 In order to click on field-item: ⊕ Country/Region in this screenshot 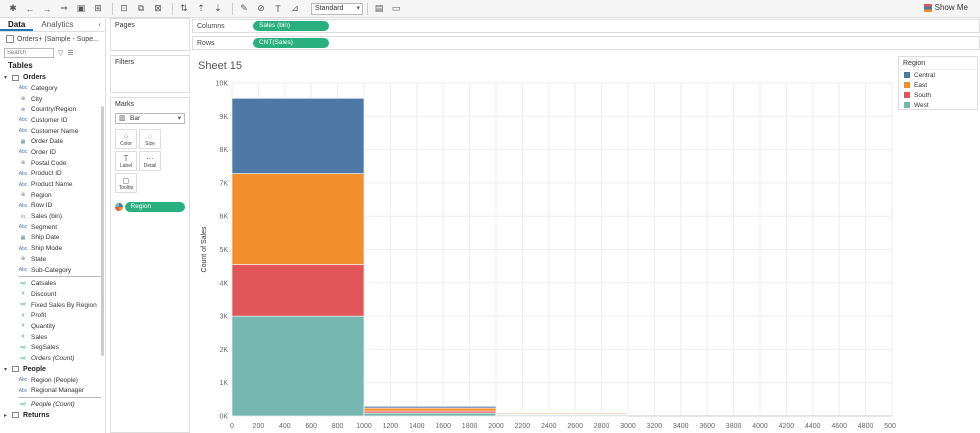, I will do `click(52, 109)`.